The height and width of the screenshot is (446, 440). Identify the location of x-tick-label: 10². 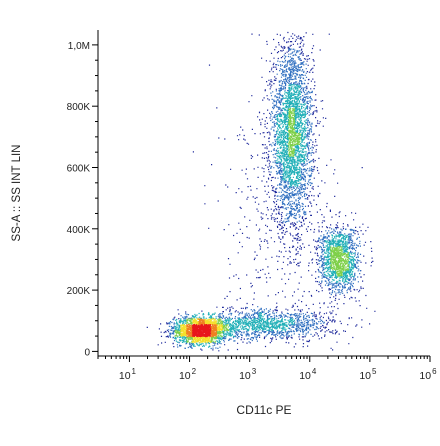
(188, 374).